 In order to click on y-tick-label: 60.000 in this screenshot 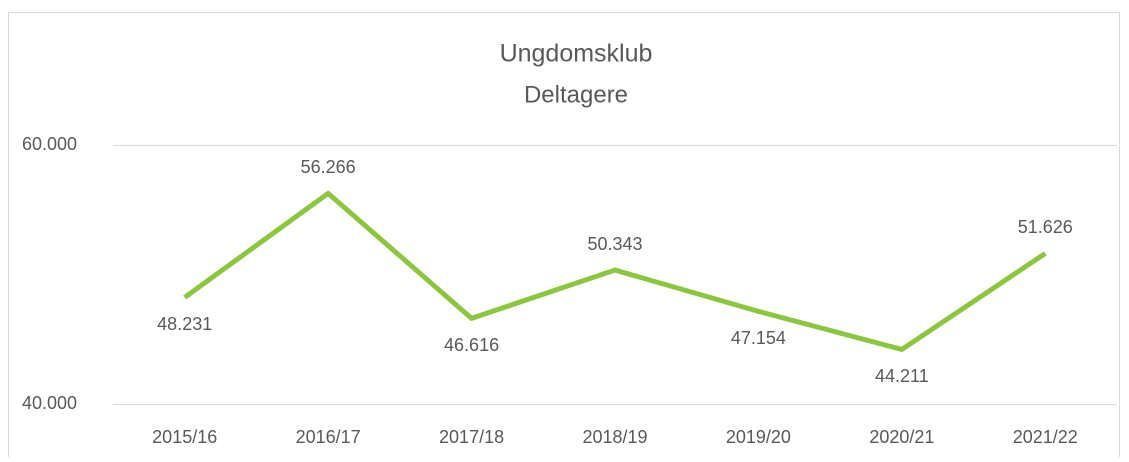, I will do `click(49, 144)`.